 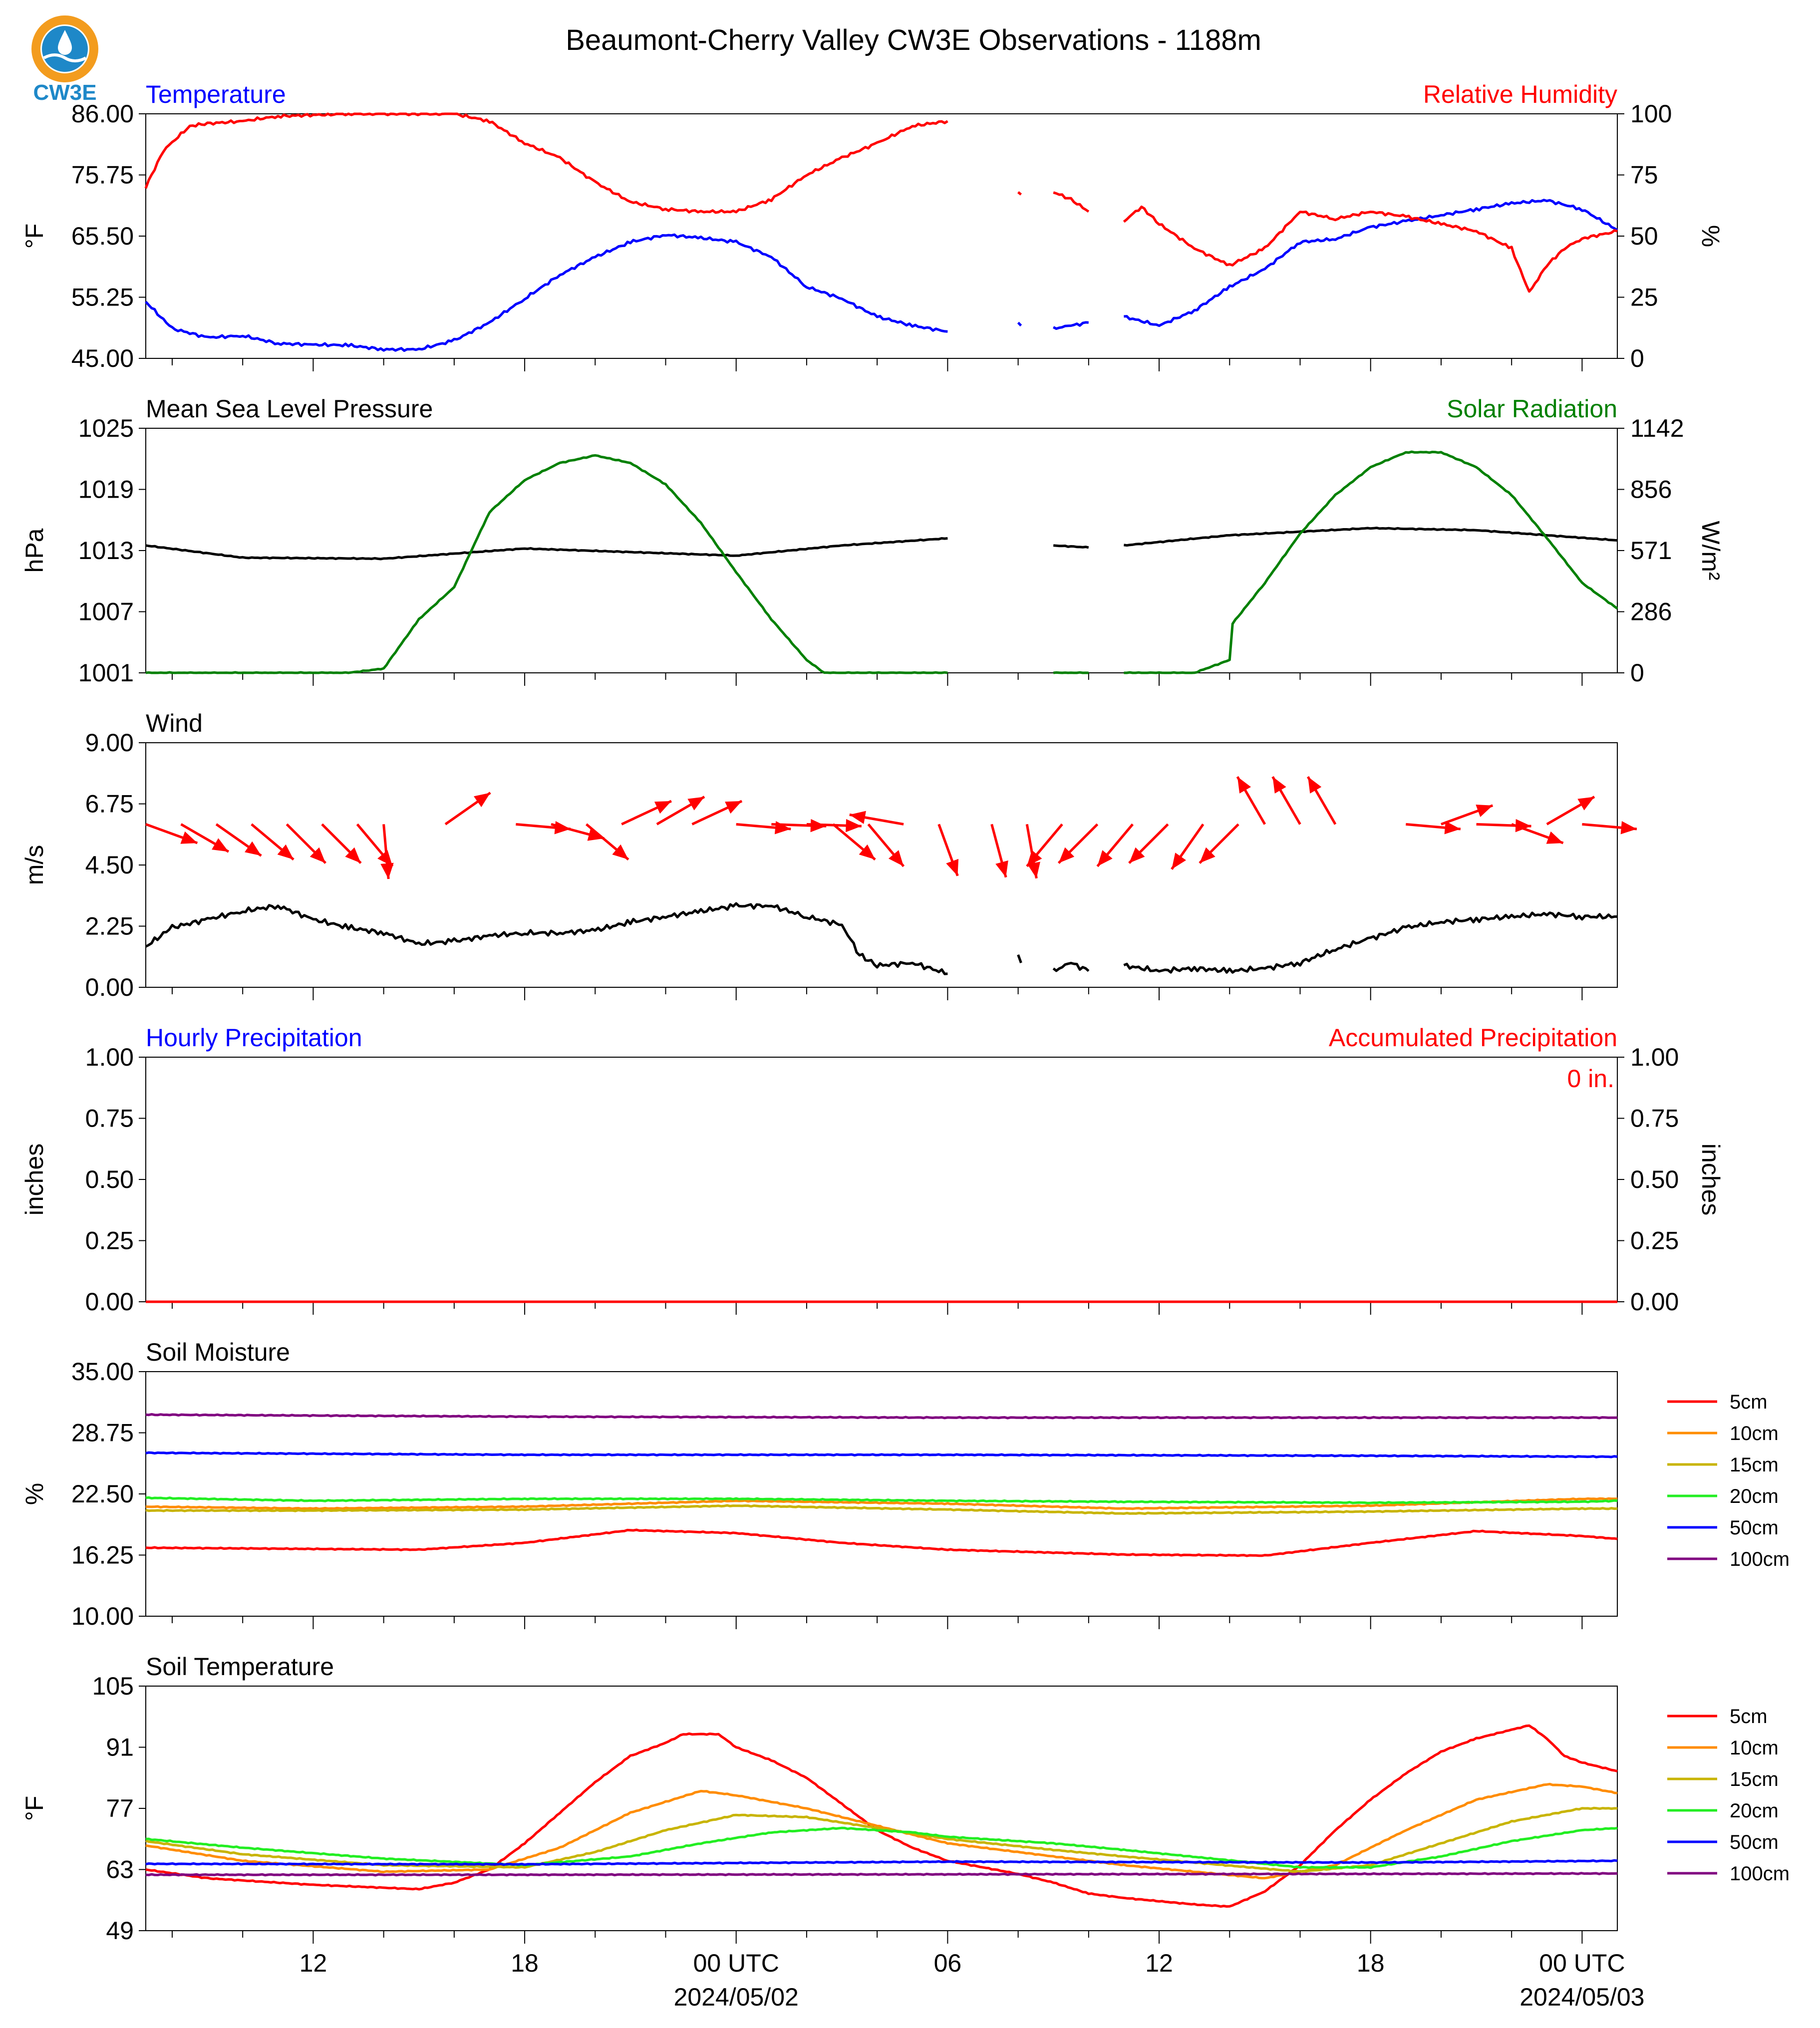 I want to click on legend-label: 100cm, so click(x=1760, y=1559).